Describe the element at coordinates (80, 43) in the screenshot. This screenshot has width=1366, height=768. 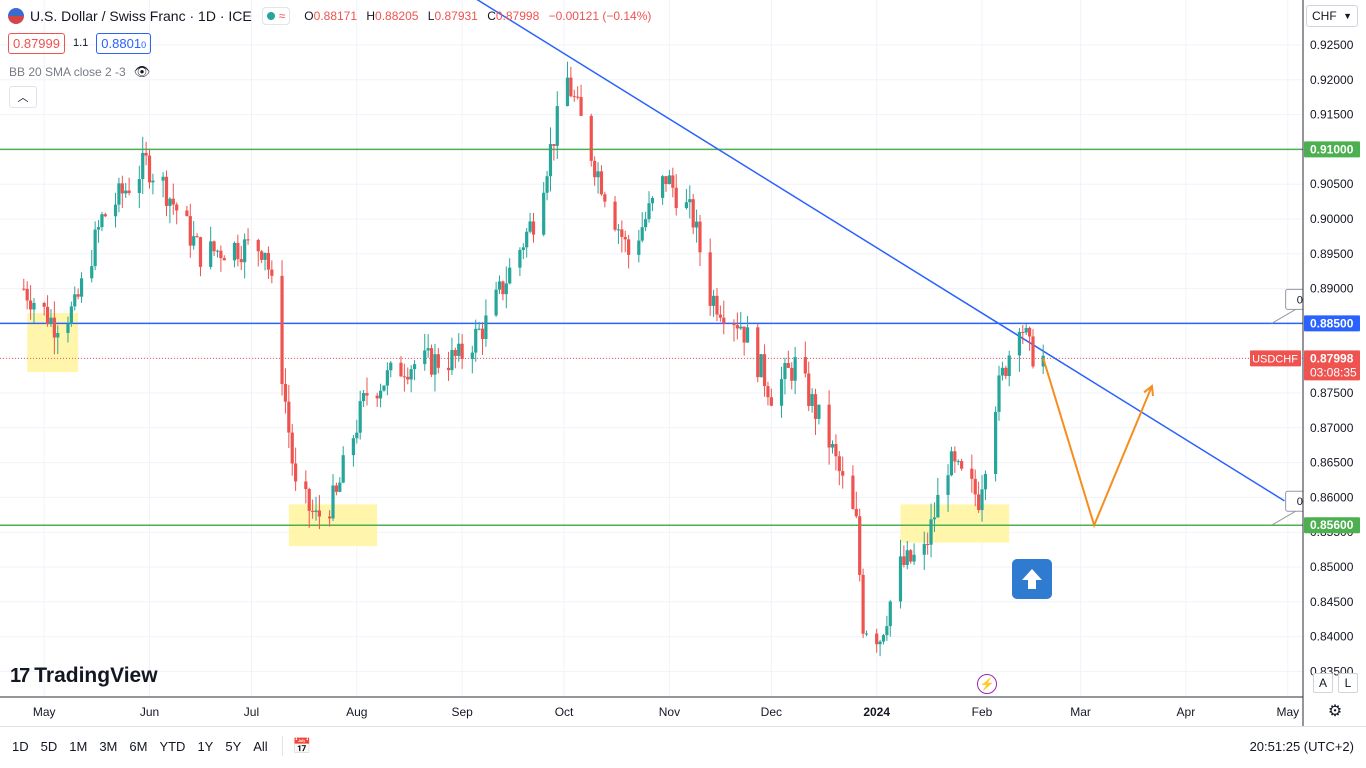
I see `bid-ask-panel: 0.87999 1.1 0.88010` at that location.